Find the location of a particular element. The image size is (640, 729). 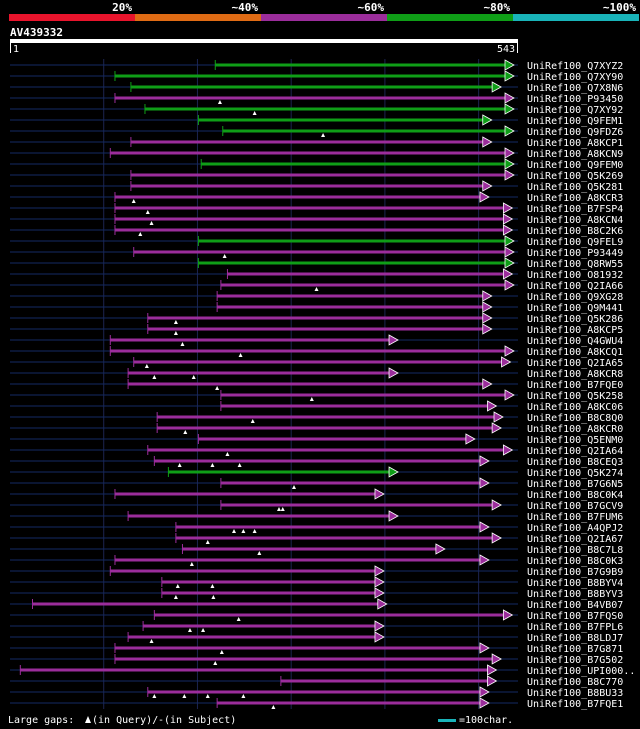

hit-label: UniRef100_Q4GWU4 is located at coordinates (575, 341).